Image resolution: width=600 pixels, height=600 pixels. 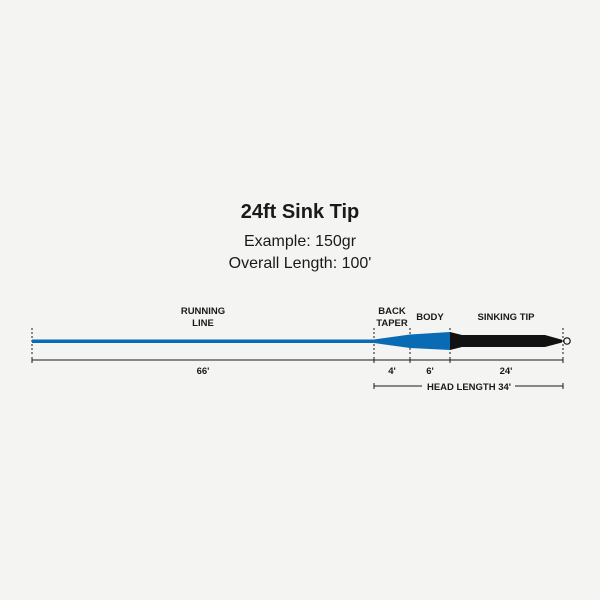 I want to click on length-sinking-tip: 24', so click(x=506, y=371).